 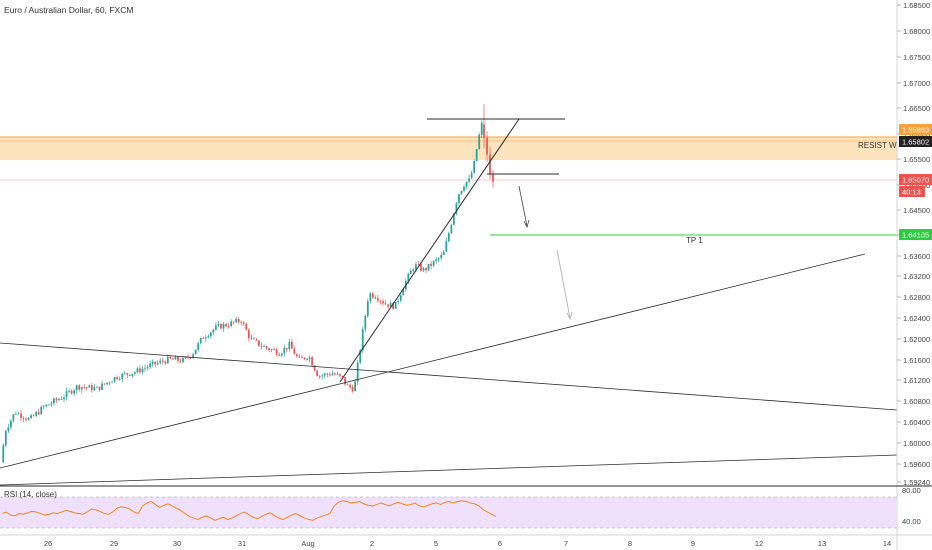 I want to click on price-axis-panel, so click(x=914, y=275).